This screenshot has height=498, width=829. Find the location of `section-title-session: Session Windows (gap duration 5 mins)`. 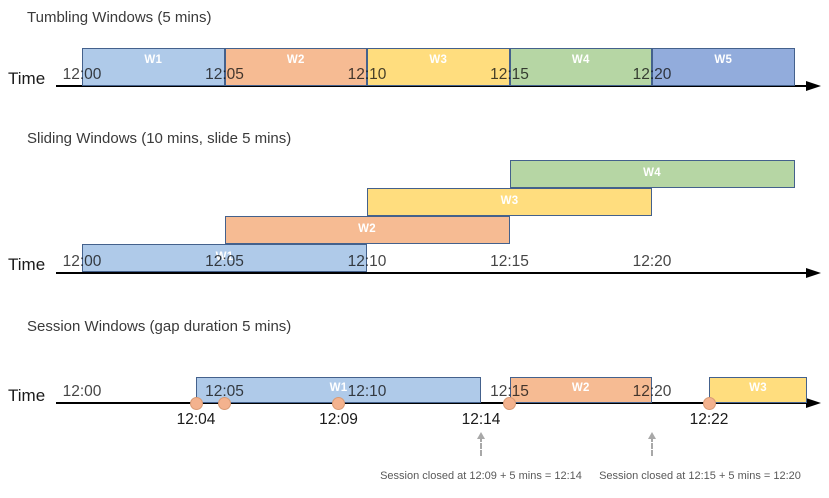

section-title-session: Session Windows (gap duration 5 mins) is located at coordinates (159, 326).